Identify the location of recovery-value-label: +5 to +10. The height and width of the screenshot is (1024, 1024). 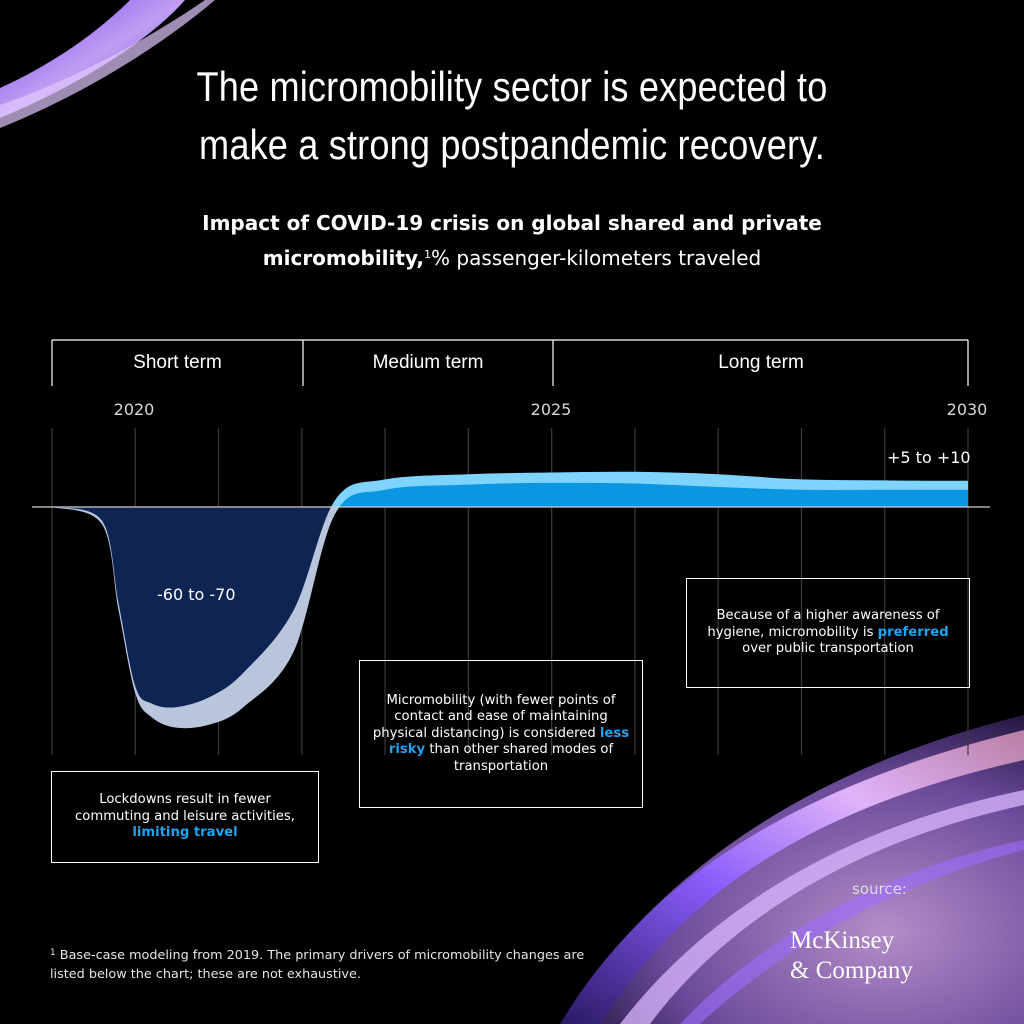
(929, 457).